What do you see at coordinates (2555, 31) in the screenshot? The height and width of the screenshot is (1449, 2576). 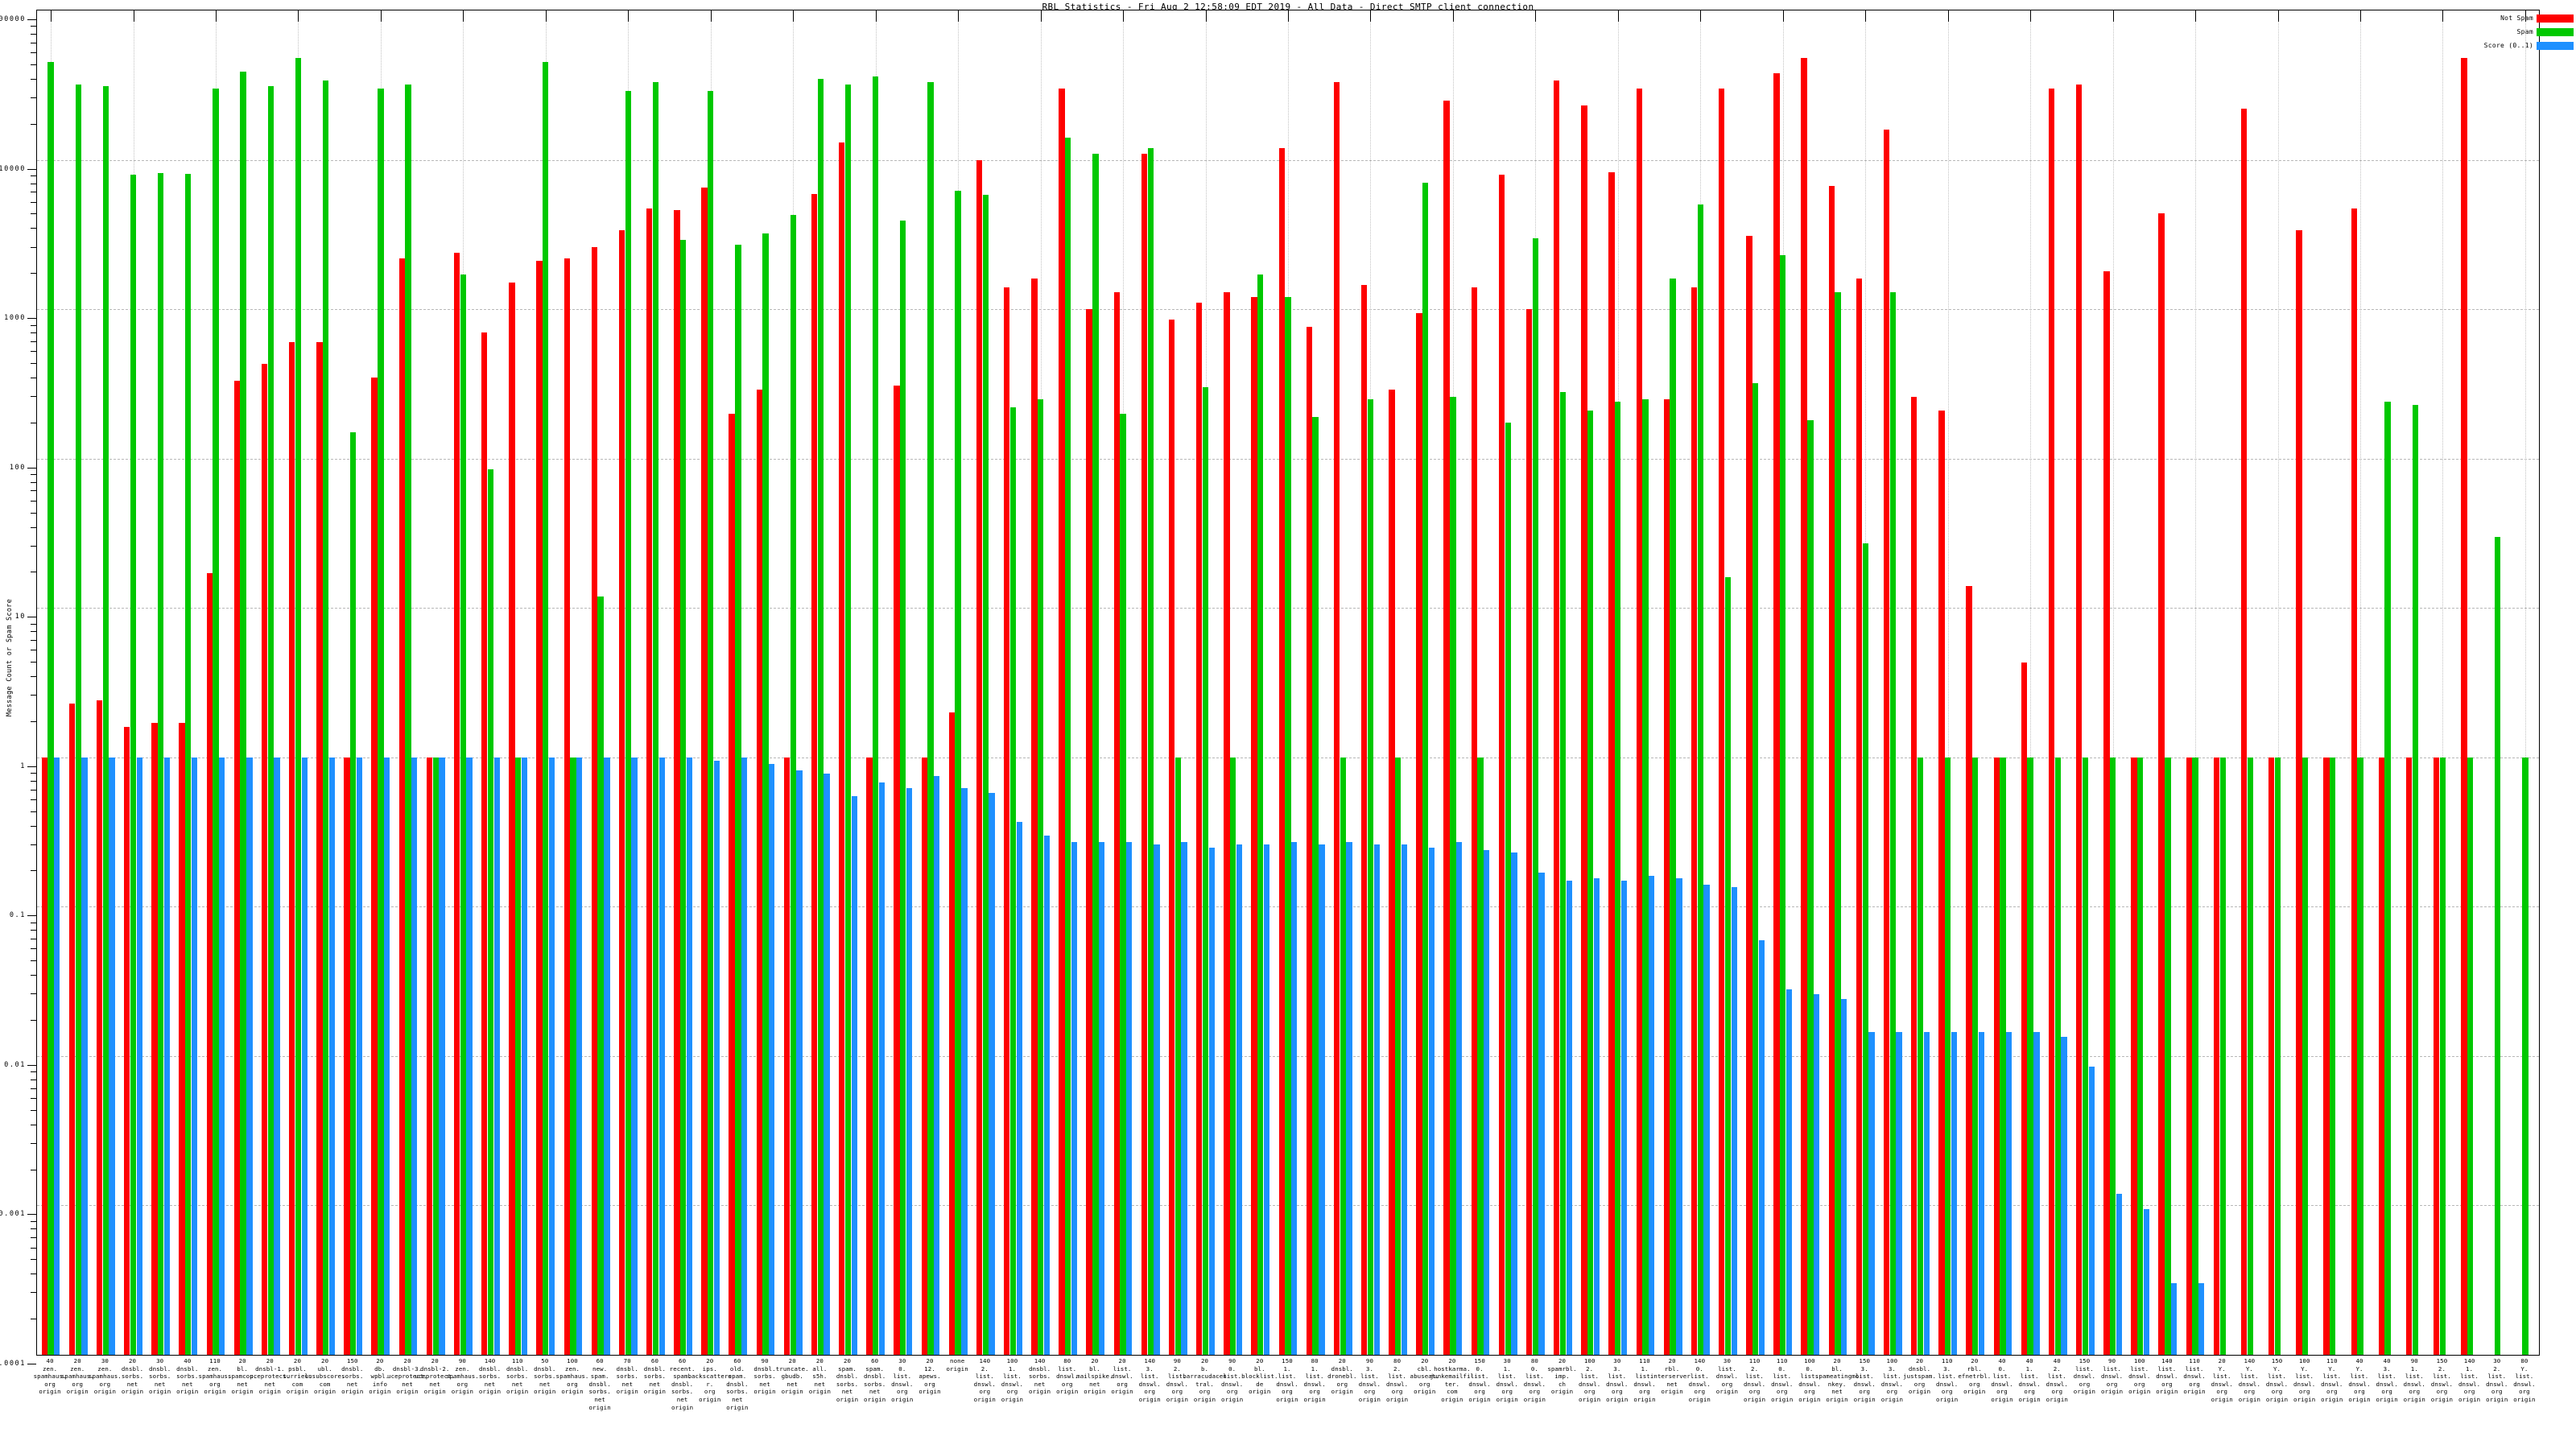 I see `legend-swatch-spam-icon` at bounding box center [2555, 31].